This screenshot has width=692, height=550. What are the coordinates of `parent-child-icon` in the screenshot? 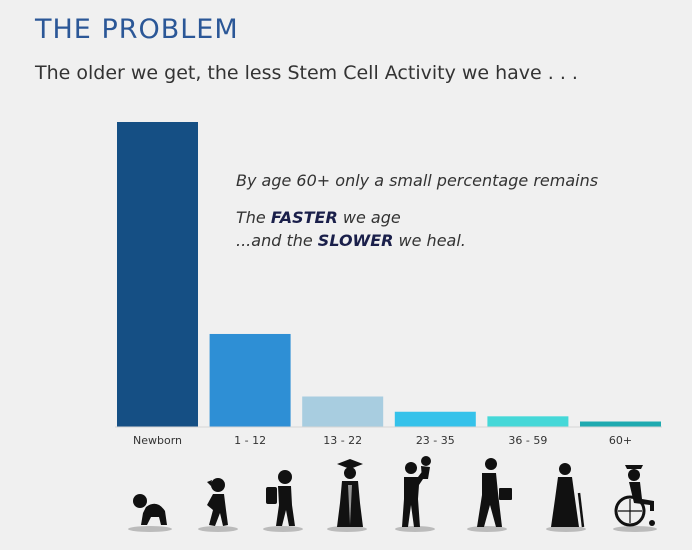 It's located at (415, 494).